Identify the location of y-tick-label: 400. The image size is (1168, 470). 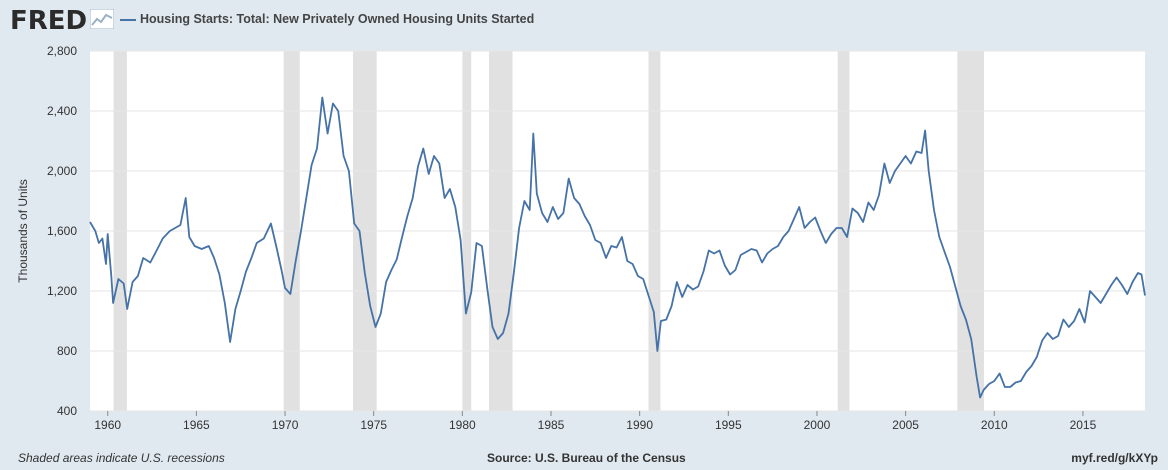
(67, 411).